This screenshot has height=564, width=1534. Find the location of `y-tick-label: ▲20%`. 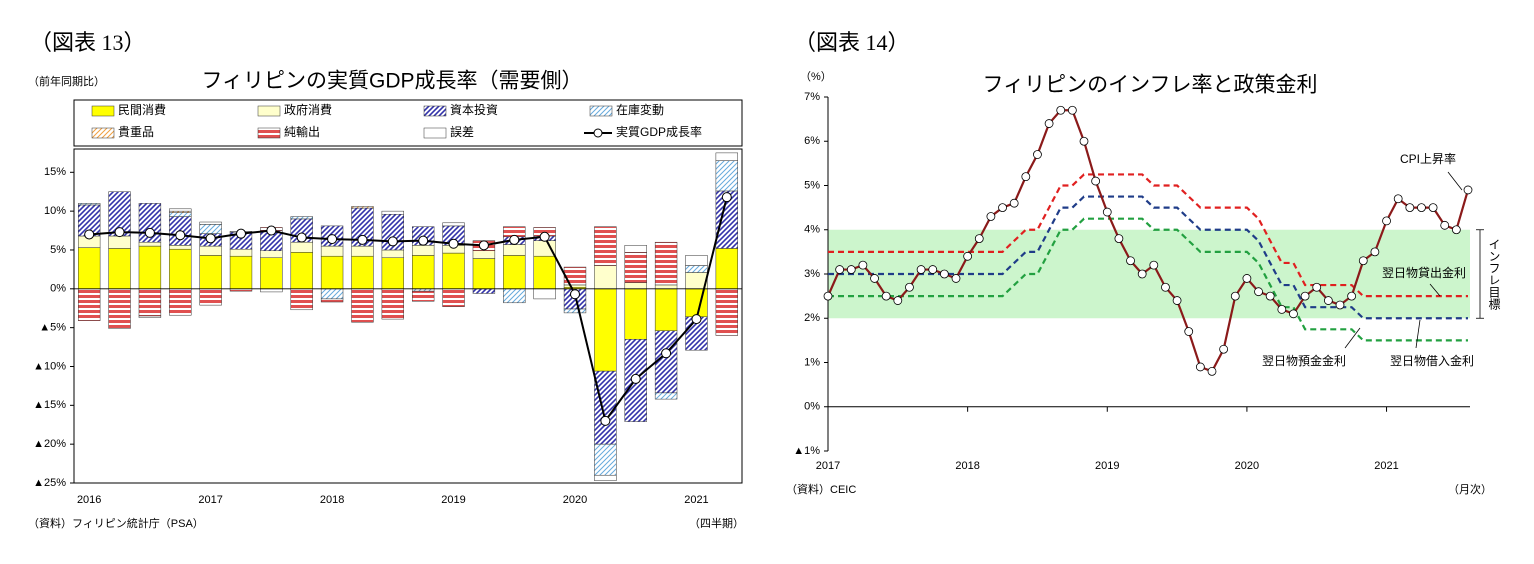

y-tick-label: ▲20% is located at coordinates (49, 444).